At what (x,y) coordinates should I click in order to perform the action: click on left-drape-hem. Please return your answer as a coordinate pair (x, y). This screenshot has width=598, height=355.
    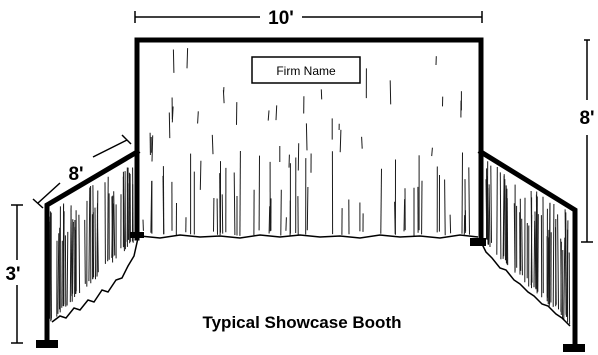
    Looking at the image, I should click on (95, 280).